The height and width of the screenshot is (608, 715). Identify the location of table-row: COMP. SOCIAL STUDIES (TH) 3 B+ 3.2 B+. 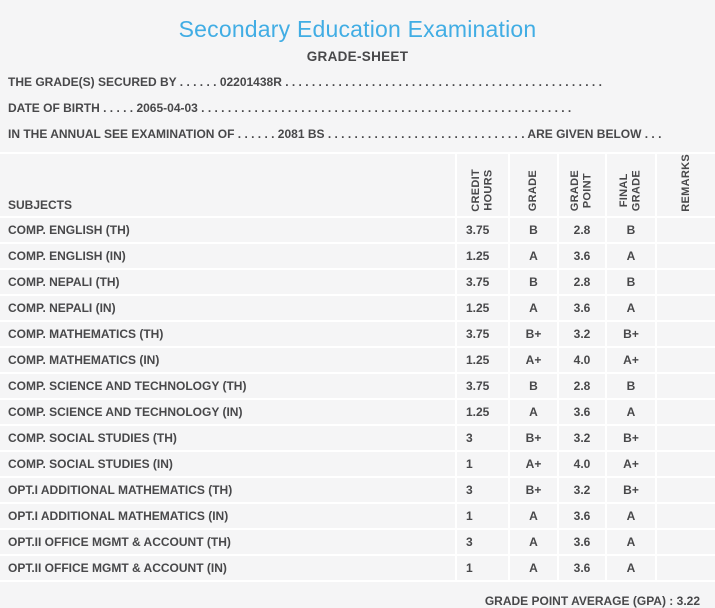
(357, 438).